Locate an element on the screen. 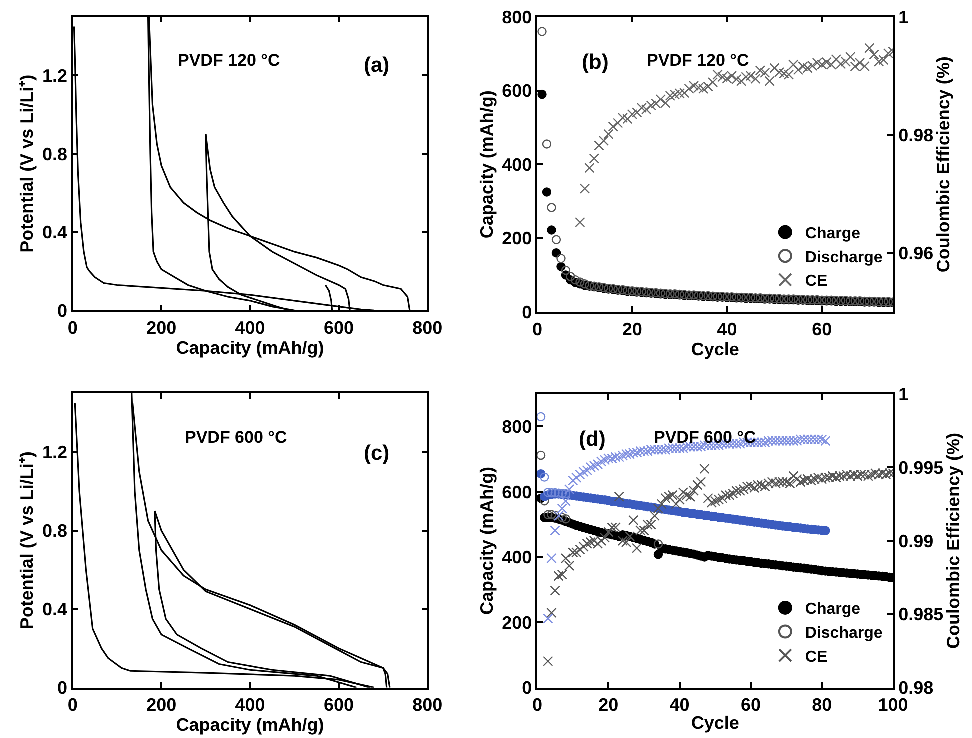  annotation: (c) is located at coordinates (377, 453).